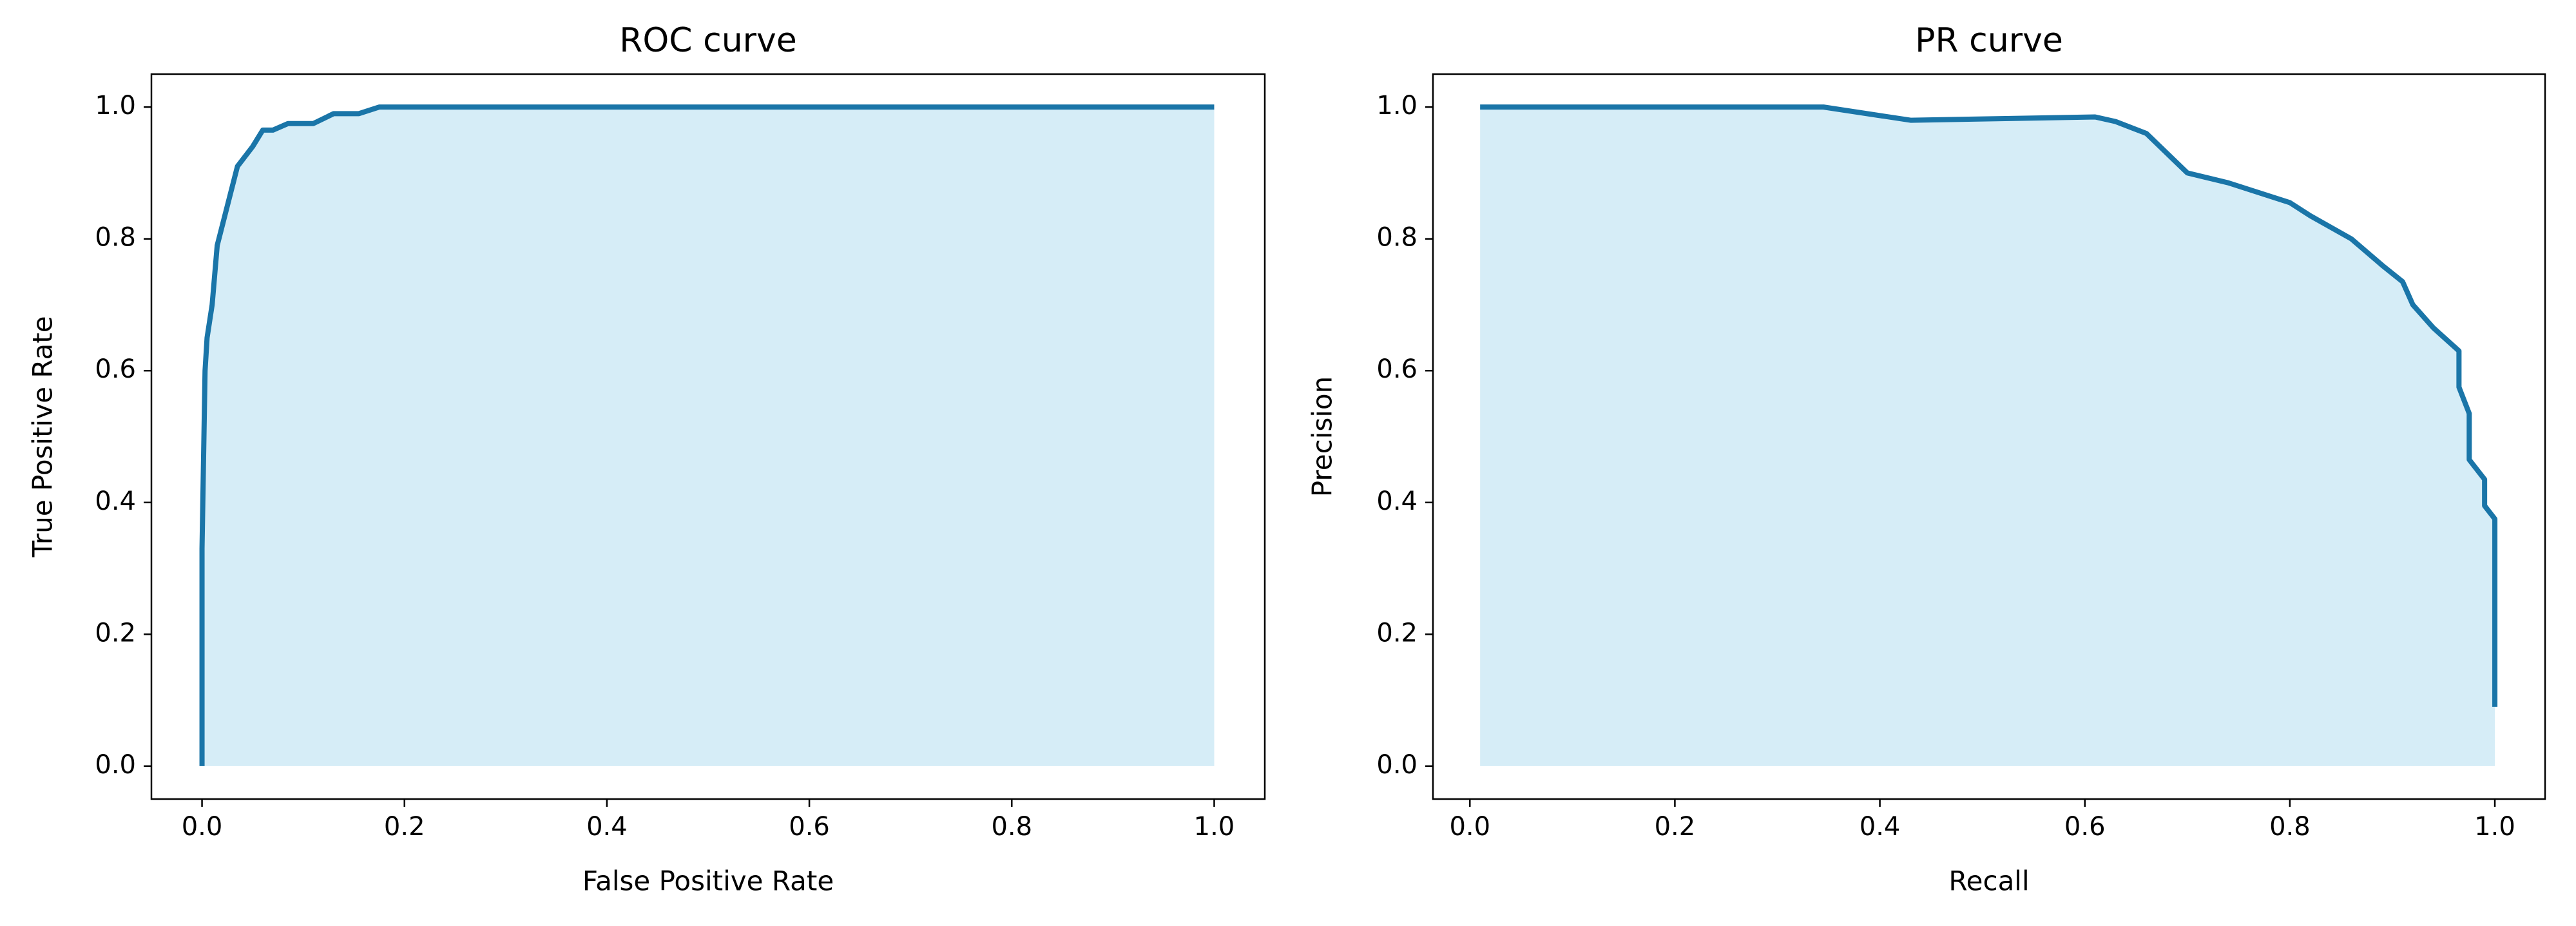  What do you see at coordinates (708, 40) in the screenshot?
I see `chart-title: ROC curve` at bounding box center [708, 40].